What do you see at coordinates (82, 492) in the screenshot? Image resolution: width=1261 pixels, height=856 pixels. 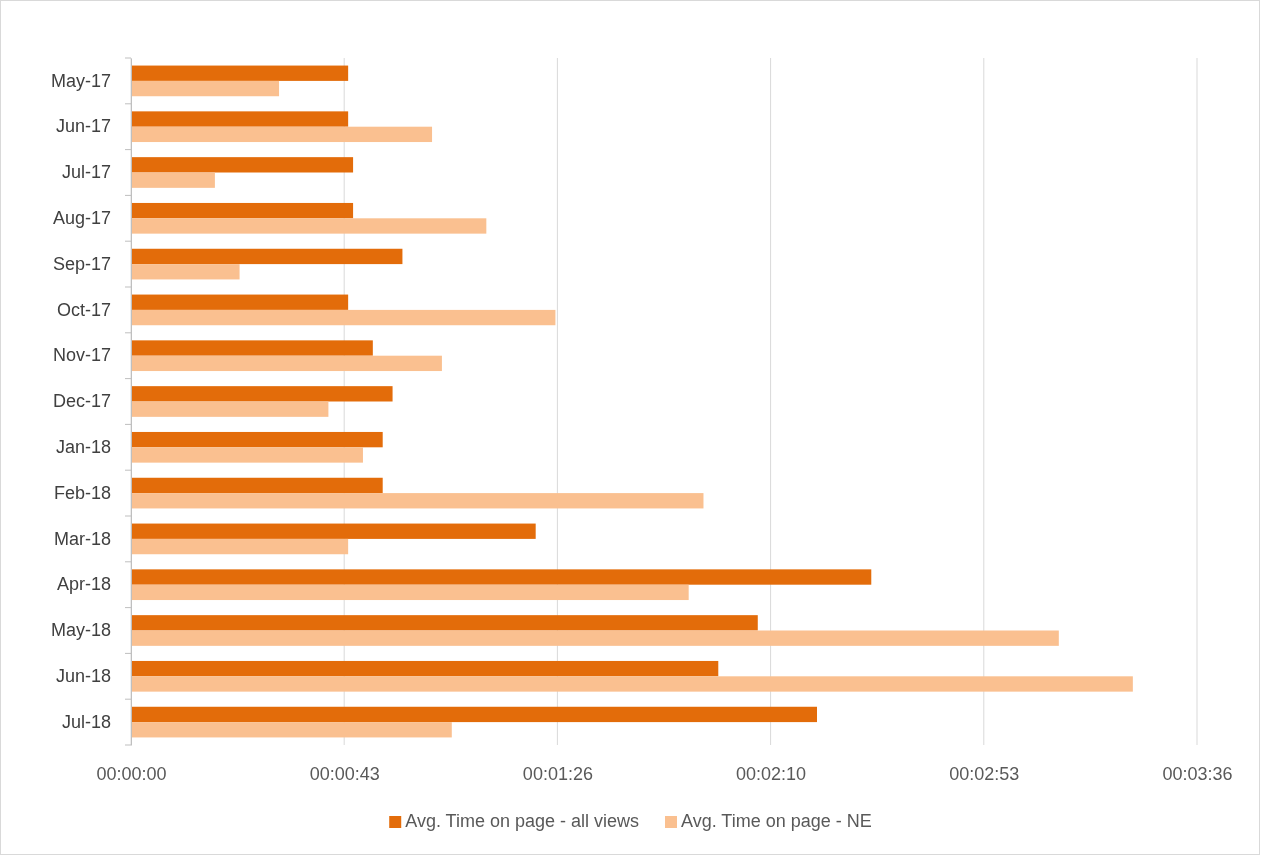 I see `y-tick-label: Feb-18` at bounding box center [82, 492].